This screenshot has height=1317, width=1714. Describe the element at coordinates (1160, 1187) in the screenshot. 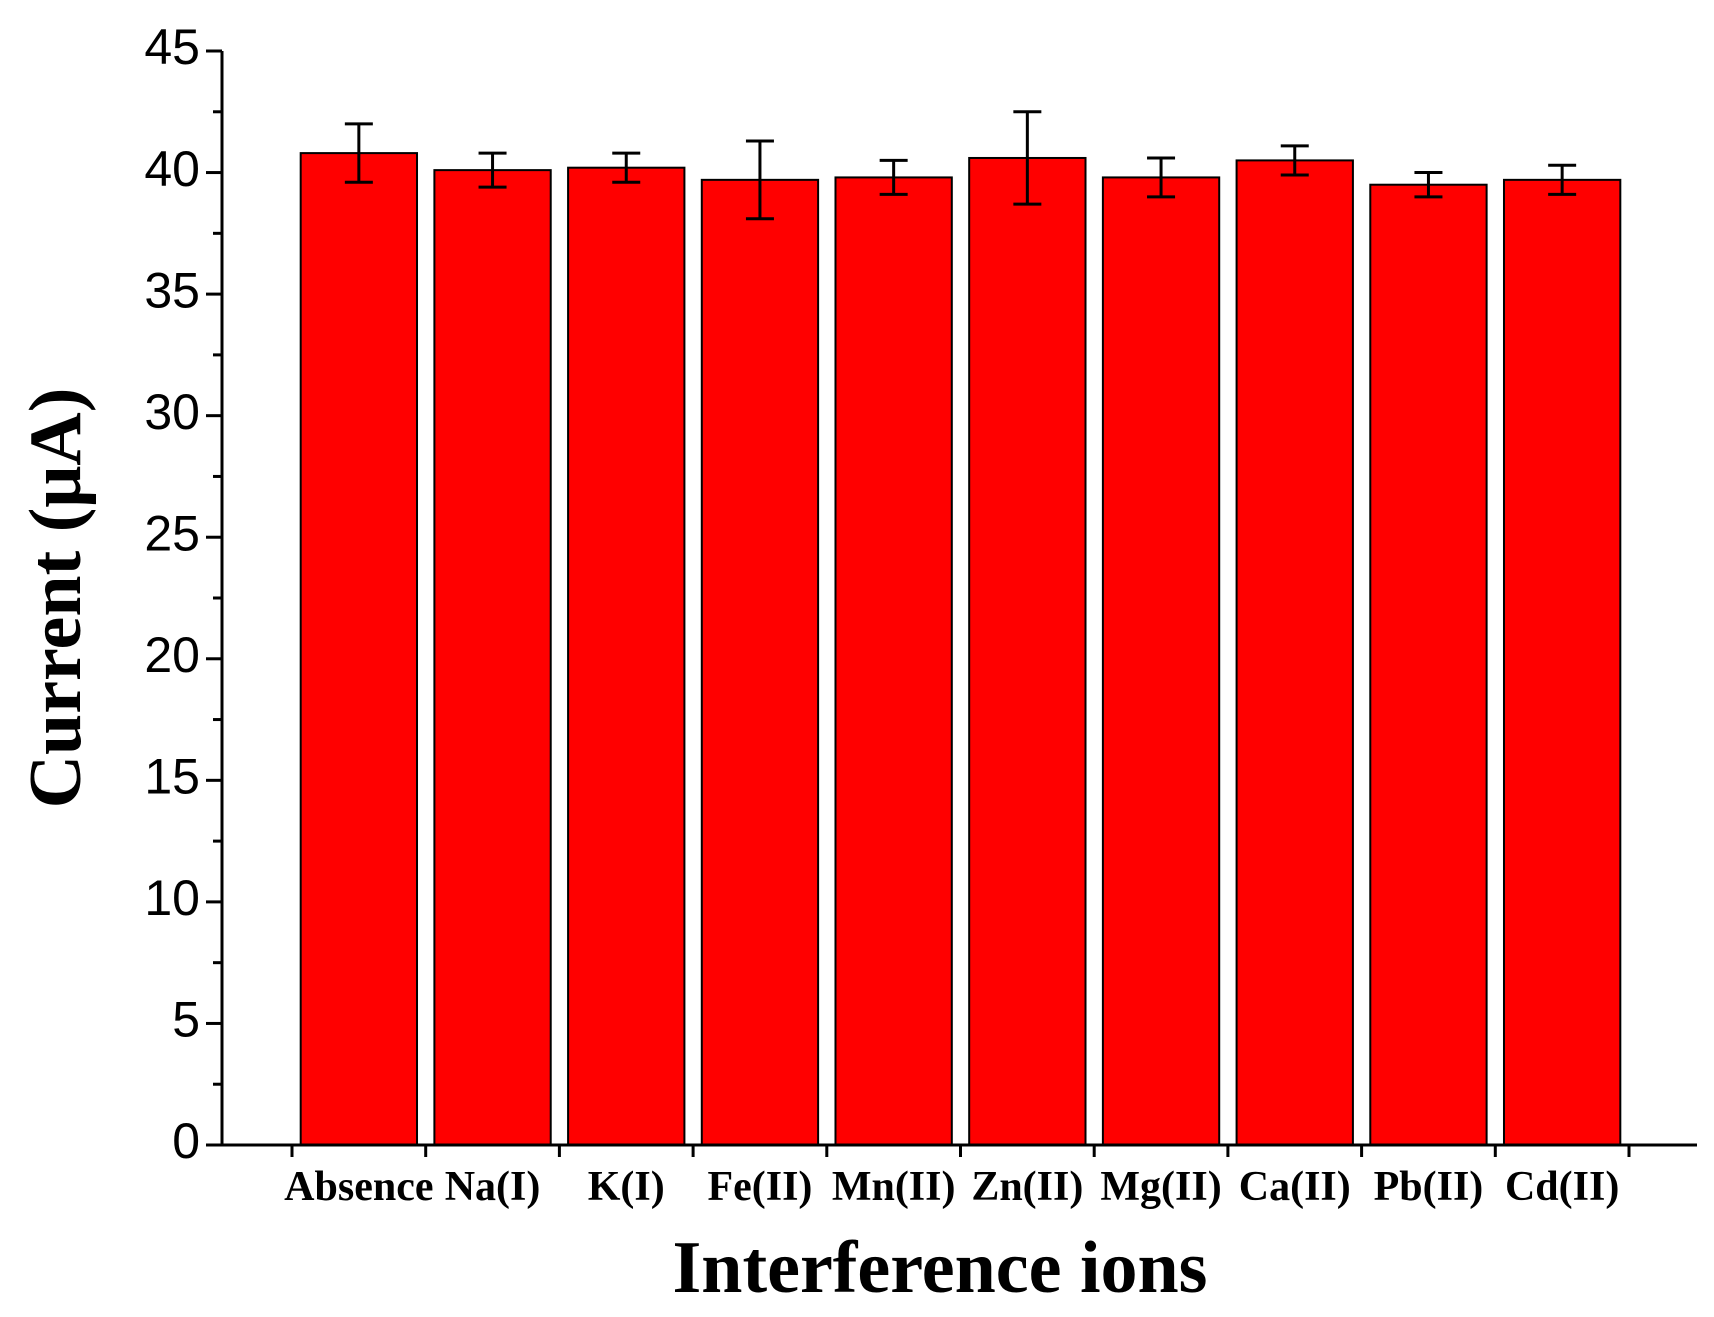

I see `x-tick-label: Mg(II)` at that location.